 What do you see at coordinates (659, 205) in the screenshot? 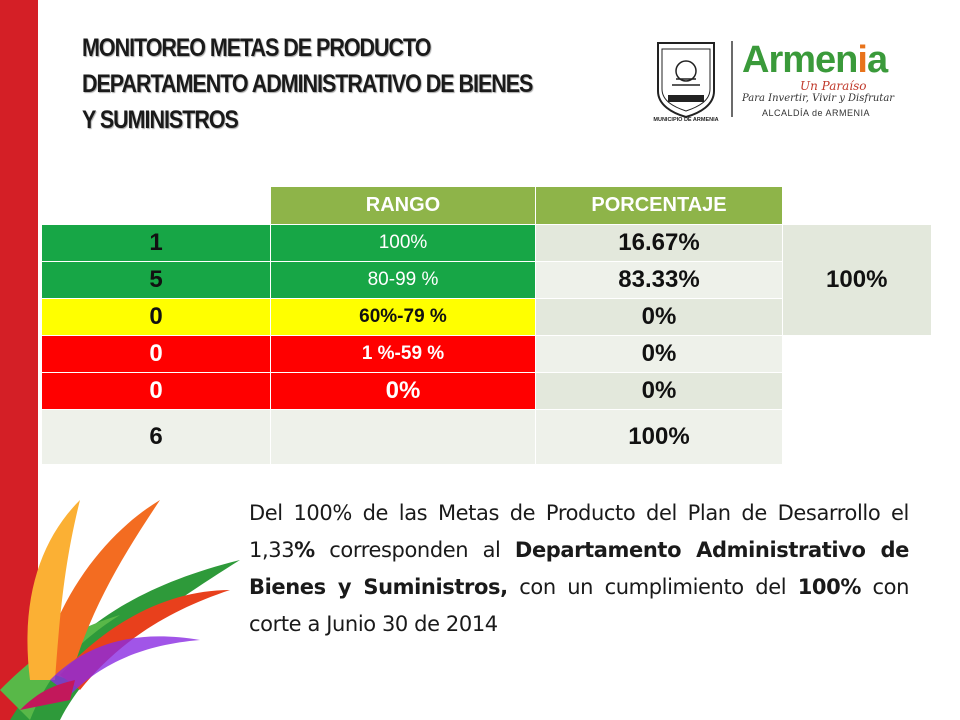
I see `header-porcentaje: PORCENTAJE` at bounding box center [659, 205].